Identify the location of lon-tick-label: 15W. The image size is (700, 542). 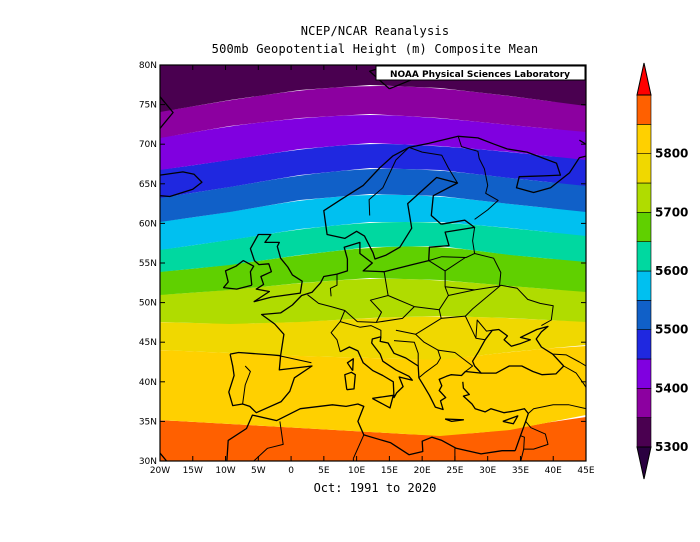
(193, 471).